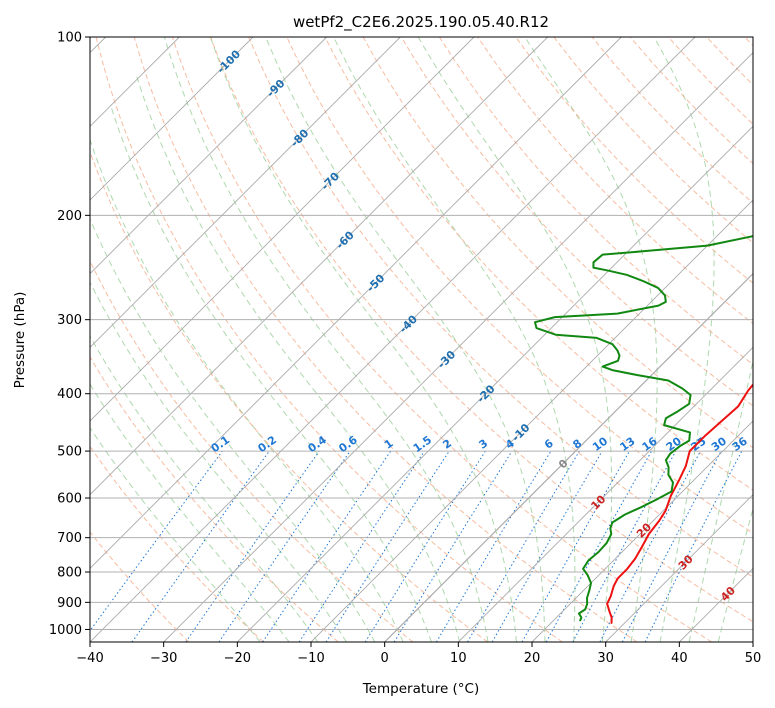 This screenshot has height=708, width=775. I want to click on y-tick-label: 400, so click(69, 394).